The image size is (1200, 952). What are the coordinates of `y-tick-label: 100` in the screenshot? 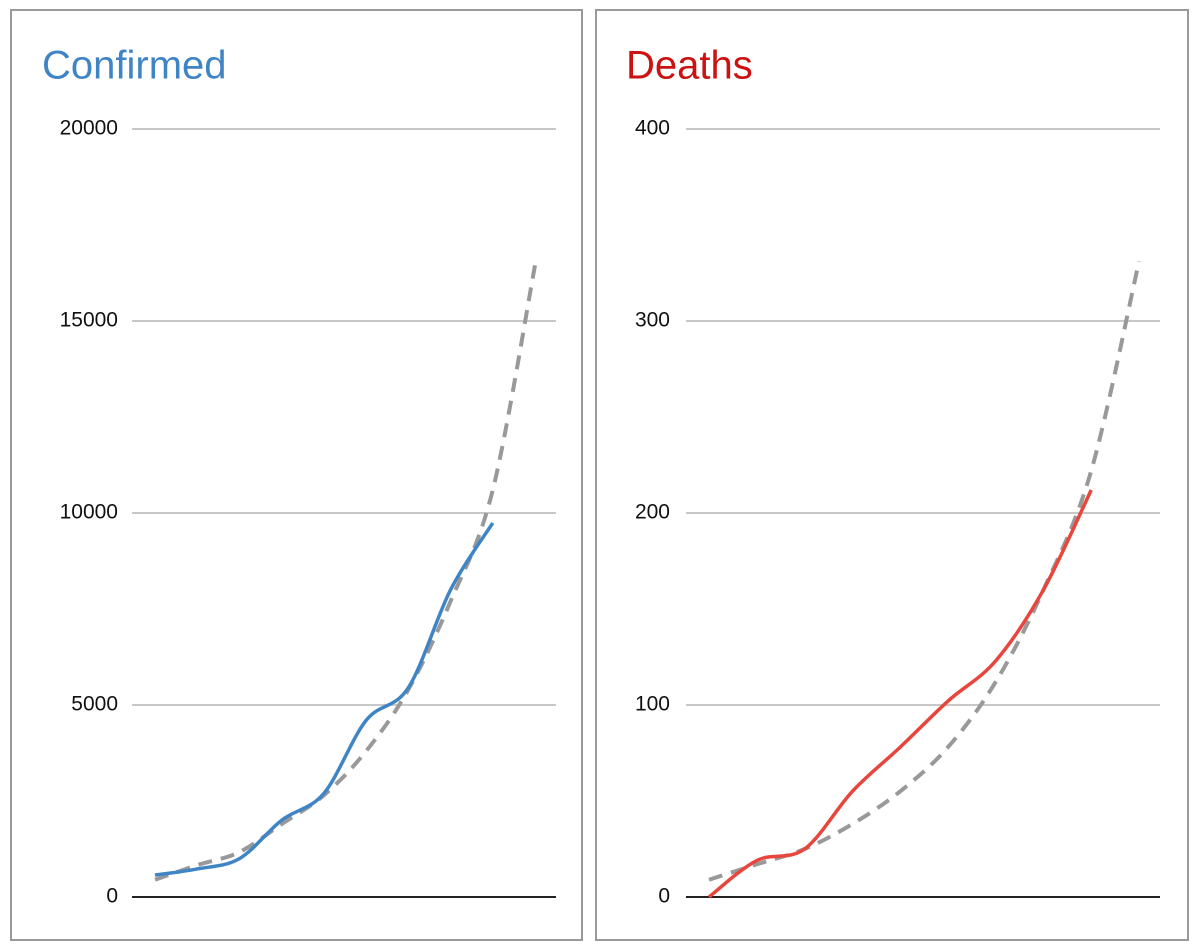 It's located at (652, 704).